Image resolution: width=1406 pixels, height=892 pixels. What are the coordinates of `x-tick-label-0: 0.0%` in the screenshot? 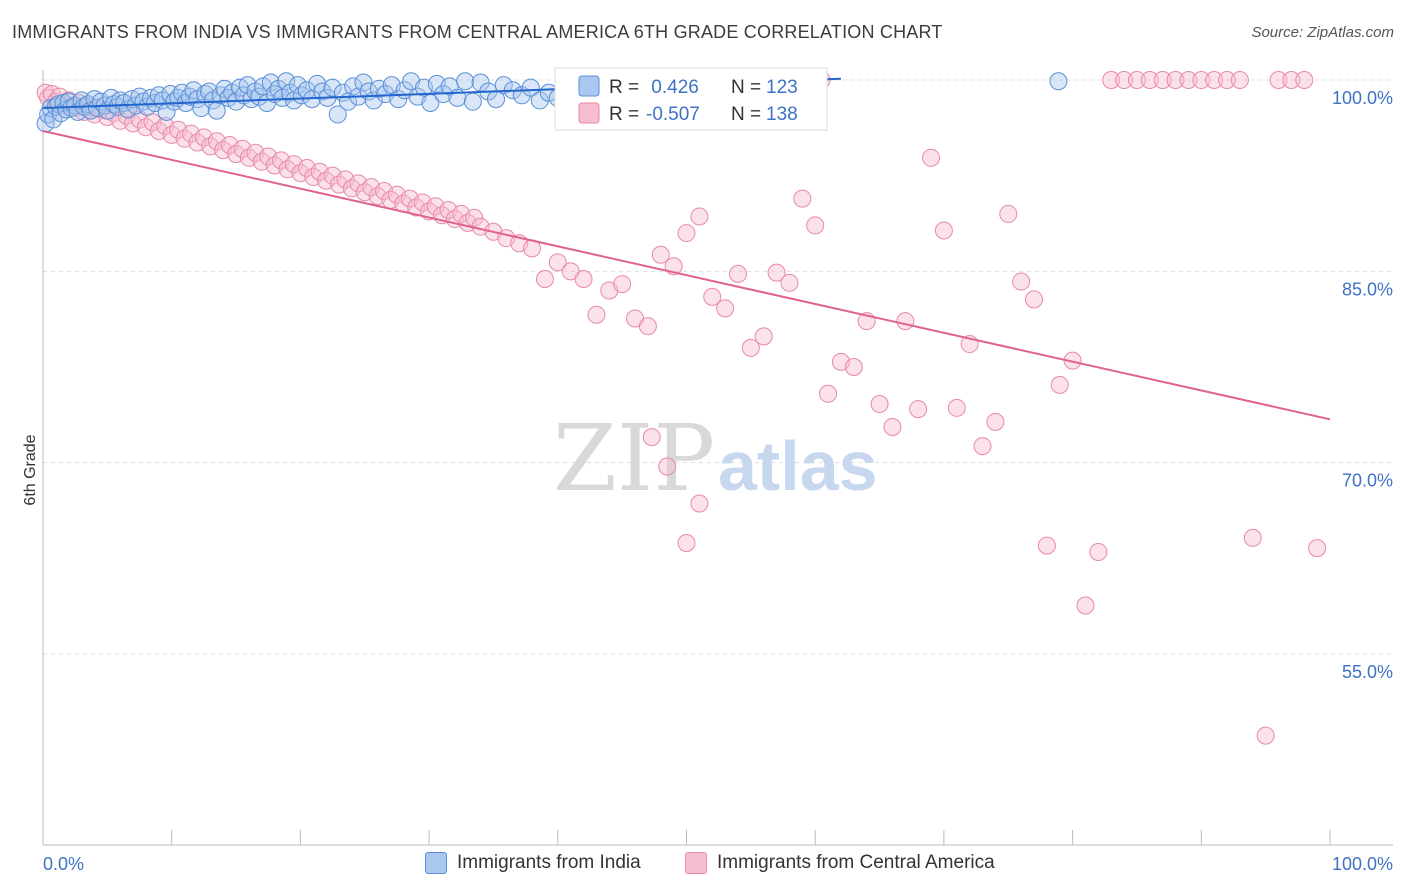 It's located at (63, 864).